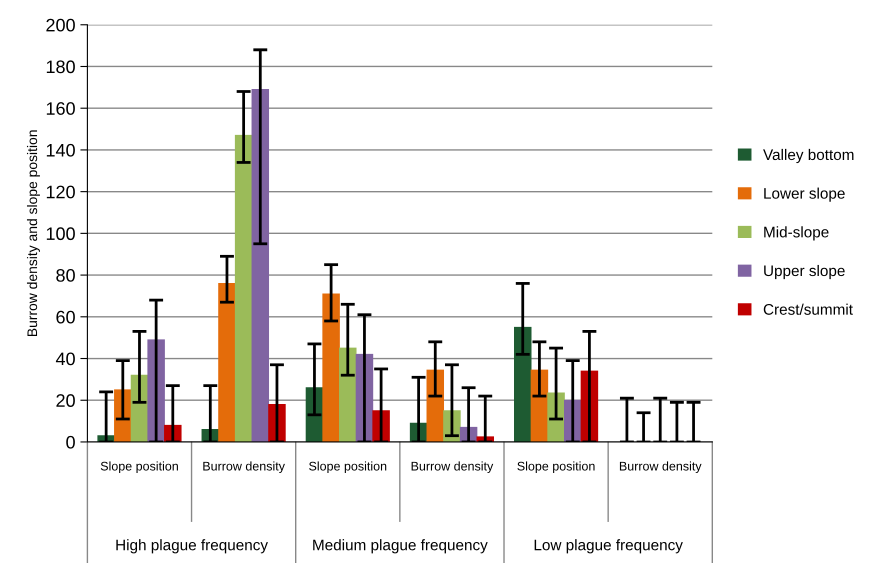 This screenshot has height=563, width=874. I want to click on legend-label: Upper slope, so click(804, 272).